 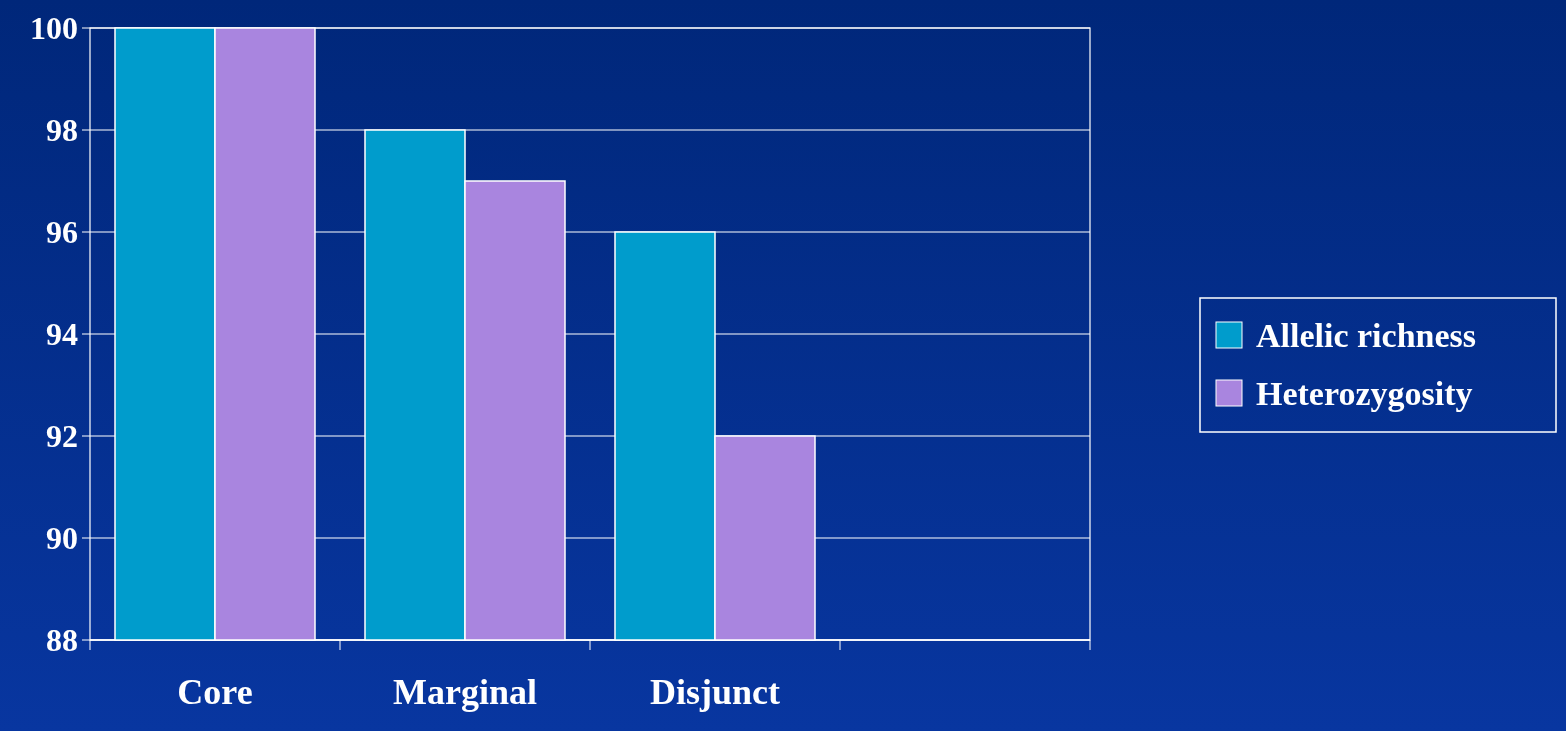 What do you see at coordinates (62, 538) in the screenshot?
I see `y-tick-label: 90` at bounding box center [62, 538].